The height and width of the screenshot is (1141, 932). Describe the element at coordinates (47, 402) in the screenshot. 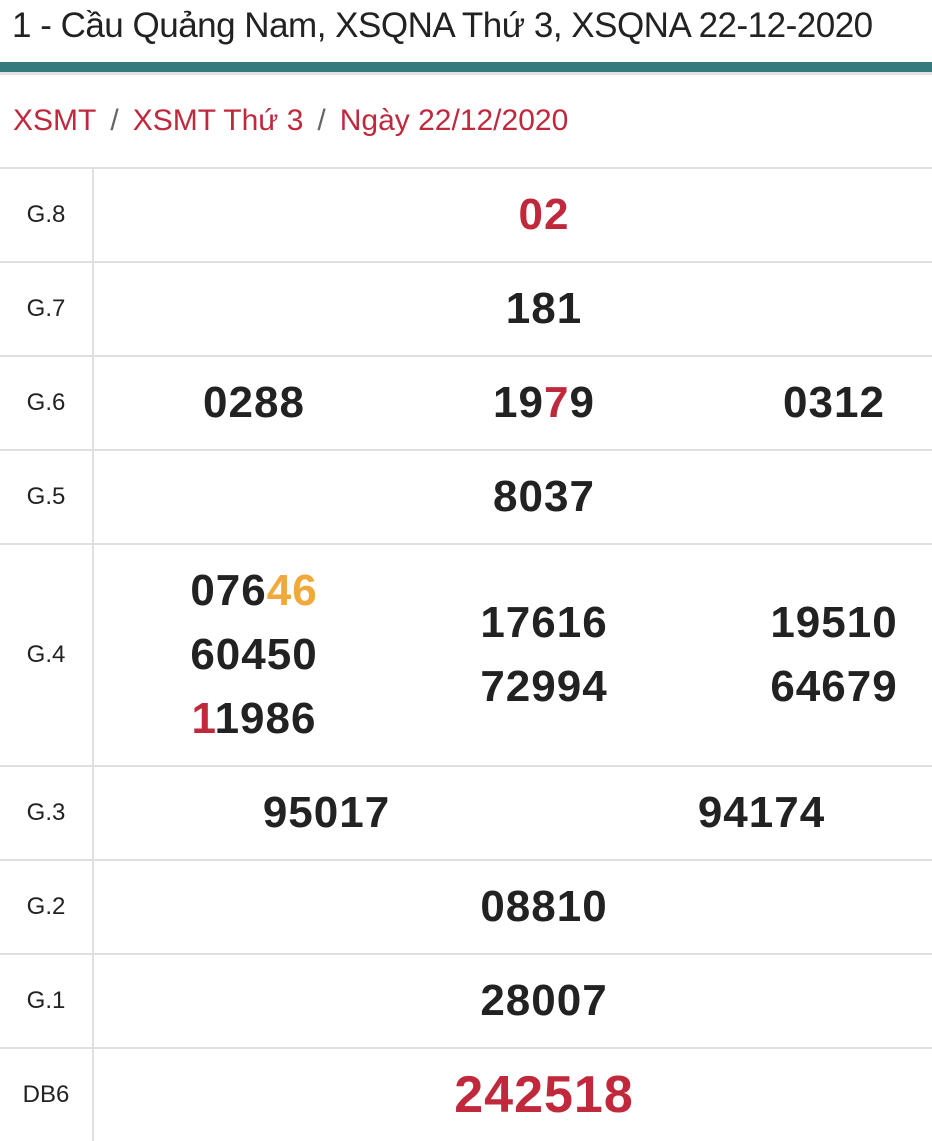

I see `prize-label: G.6` at that location.